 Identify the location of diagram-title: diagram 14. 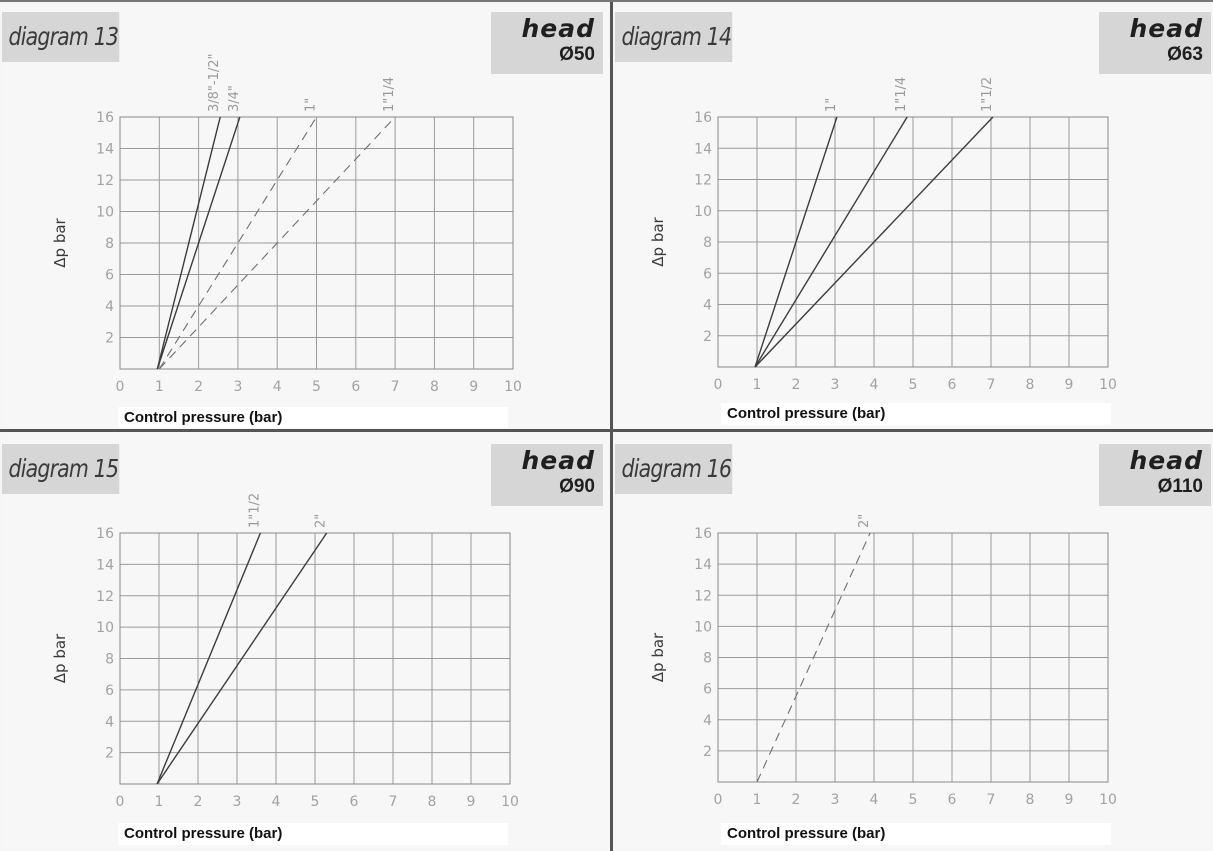
(674, 37).